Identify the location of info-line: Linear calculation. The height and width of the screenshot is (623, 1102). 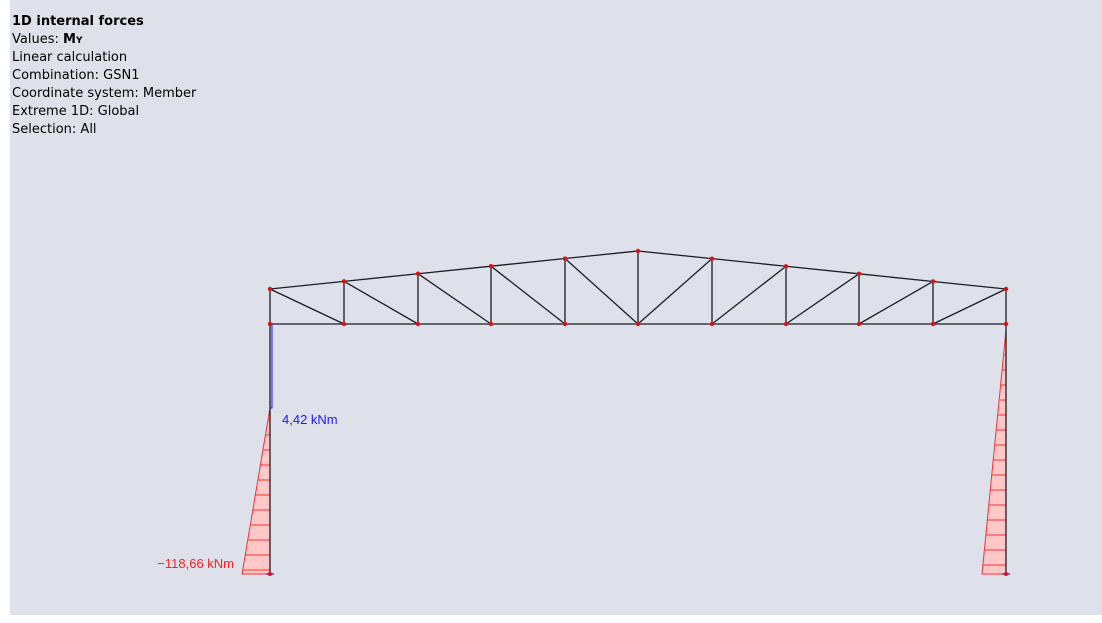
(69, 57).